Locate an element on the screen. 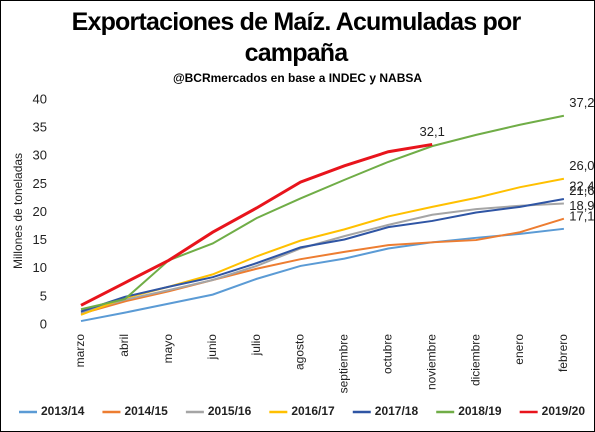  y-tick-label: 35 is located at coordinates (40, 127).